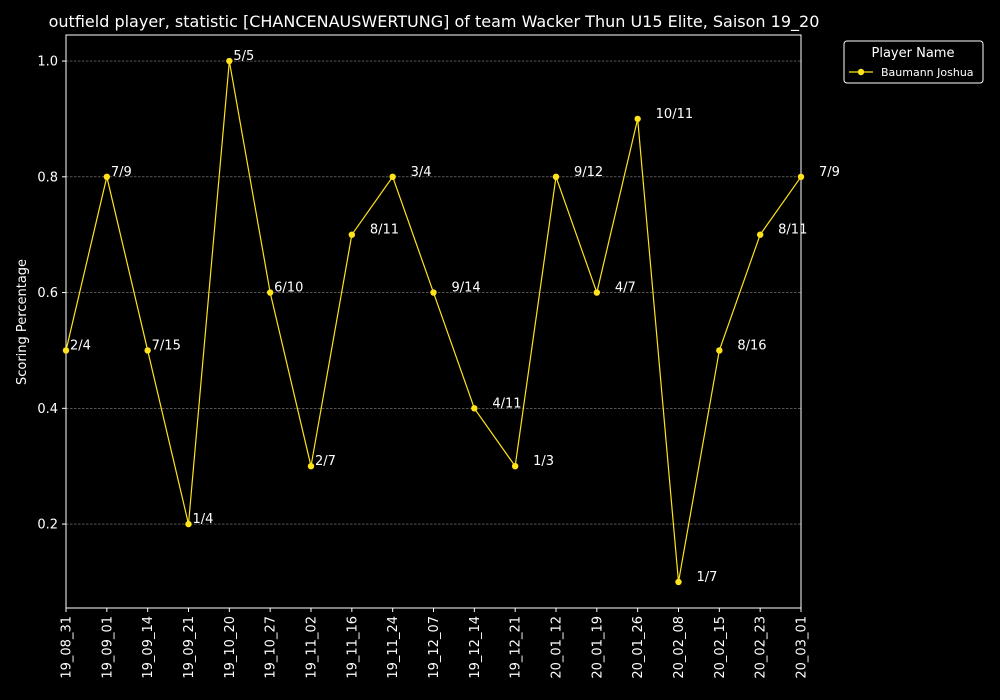 This screenshot has width=1000, height=700. Describe the element at coordinates (861, 72) in the screenshot. I see `legend-swatch-marker` at that location.